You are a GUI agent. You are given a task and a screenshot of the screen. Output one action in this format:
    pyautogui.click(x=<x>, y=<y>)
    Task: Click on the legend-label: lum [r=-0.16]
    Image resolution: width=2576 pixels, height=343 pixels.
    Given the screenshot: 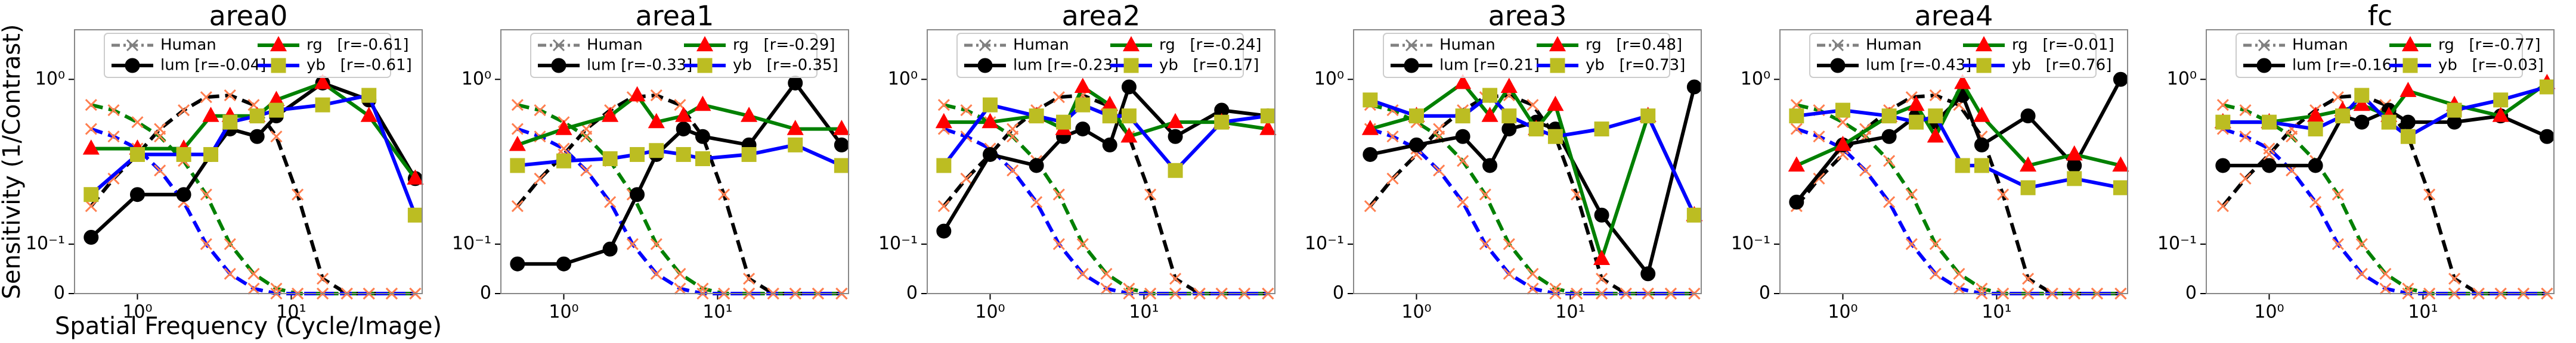 What is the action you would take?
    pyautogui.click(x=2345, y=66)
    